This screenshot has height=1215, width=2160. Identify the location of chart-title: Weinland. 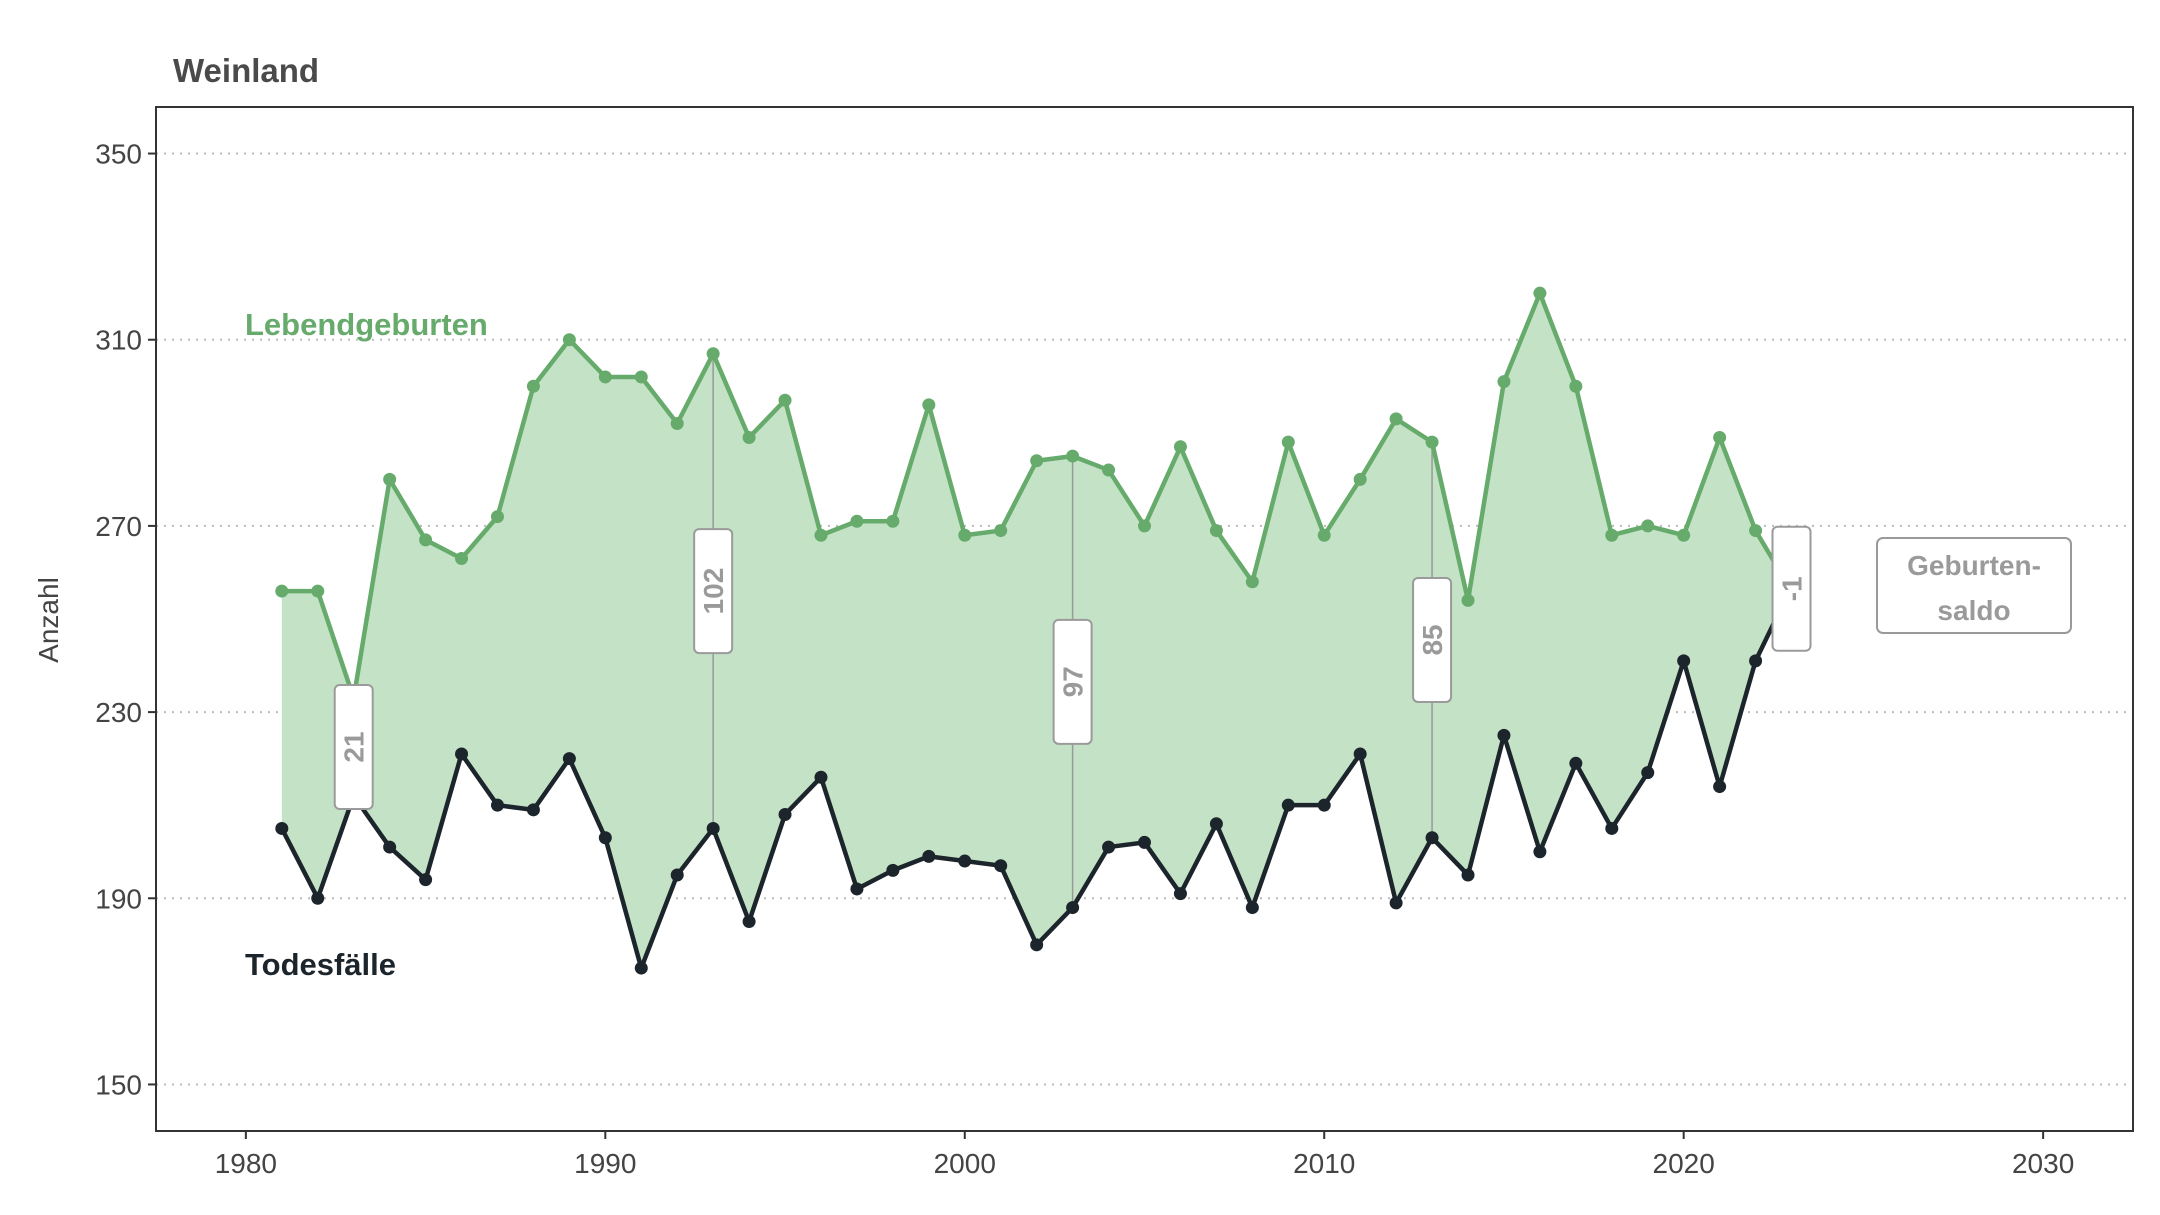
(246, 70).